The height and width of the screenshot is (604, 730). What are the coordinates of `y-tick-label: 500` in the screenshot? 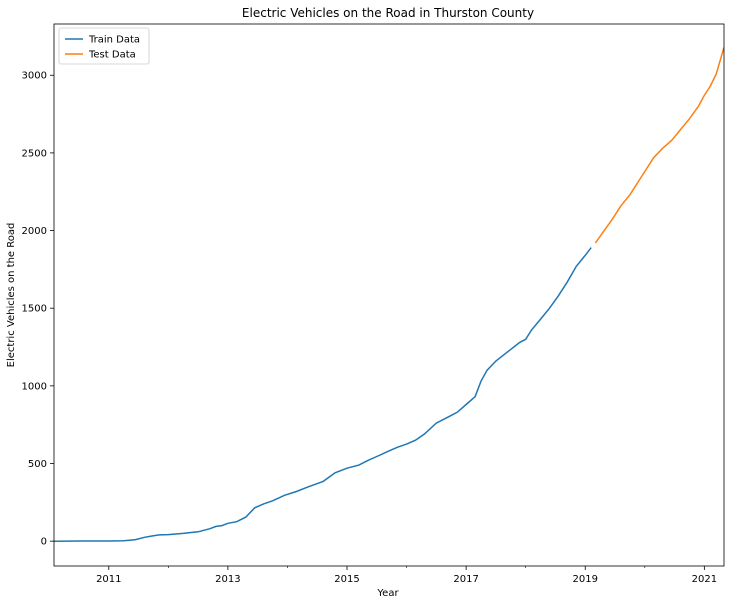 It's located at (37, 464).